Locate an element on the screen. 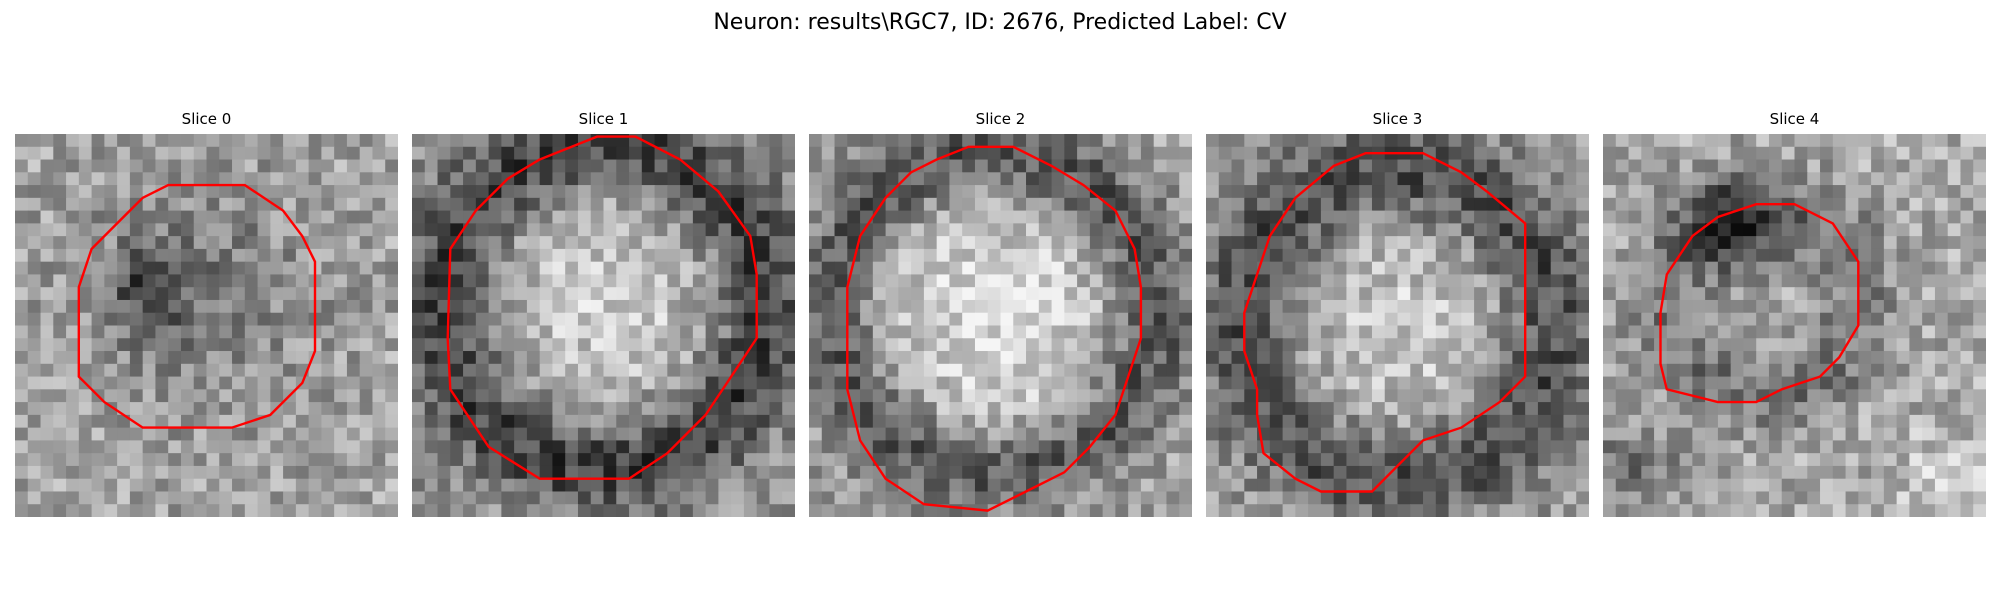 This screenshot has height=600, width=2000. slice-title: Slice 0 is located at coordinates (206, 119).